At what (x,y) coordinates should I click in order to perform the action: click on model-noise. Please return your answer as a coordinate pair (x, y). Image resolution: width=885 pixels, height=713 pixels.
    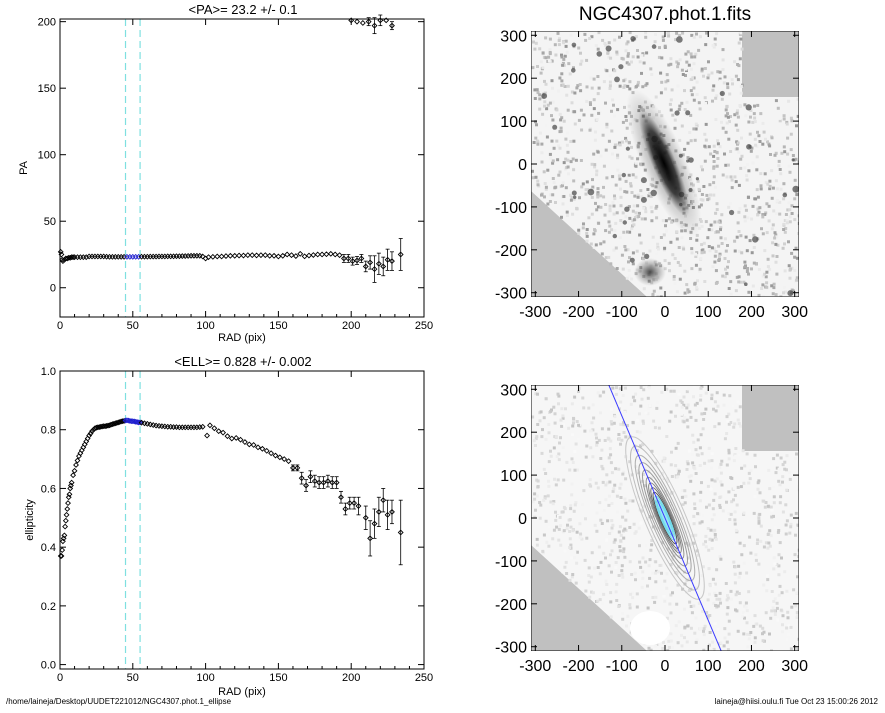
    Looking at the image, I should click on (665, 518).